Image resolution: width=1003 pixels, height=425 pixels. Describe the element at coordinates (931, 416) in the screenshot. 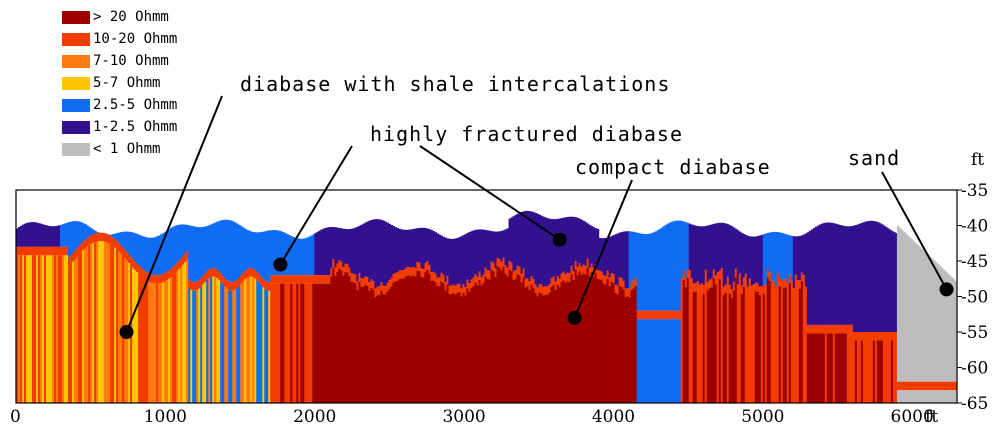

I see `x-unit-label: ft` at that location.